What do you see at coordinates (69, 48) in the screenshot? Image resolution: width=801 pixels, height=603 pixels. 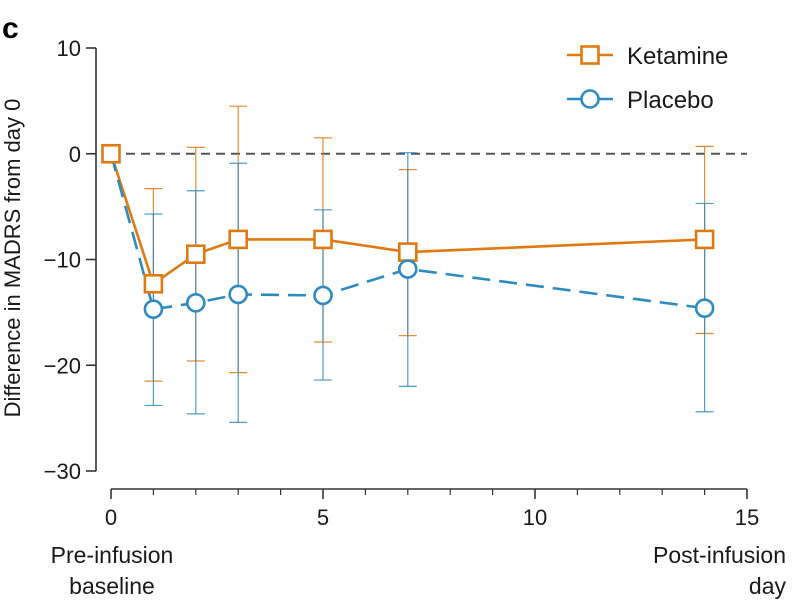 I see `y-tick-label: 10` at bounding box center [69, 48].